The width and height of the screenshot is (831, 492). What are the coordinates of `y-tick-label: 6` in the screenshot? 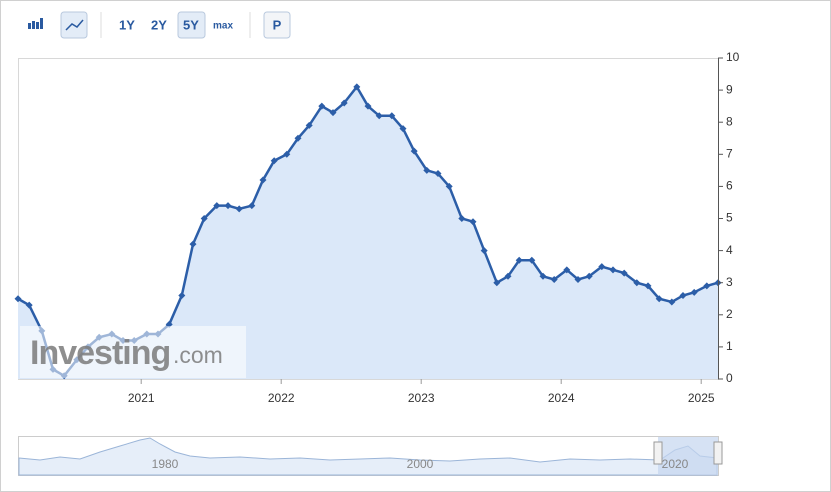 It's located at (729, 186).